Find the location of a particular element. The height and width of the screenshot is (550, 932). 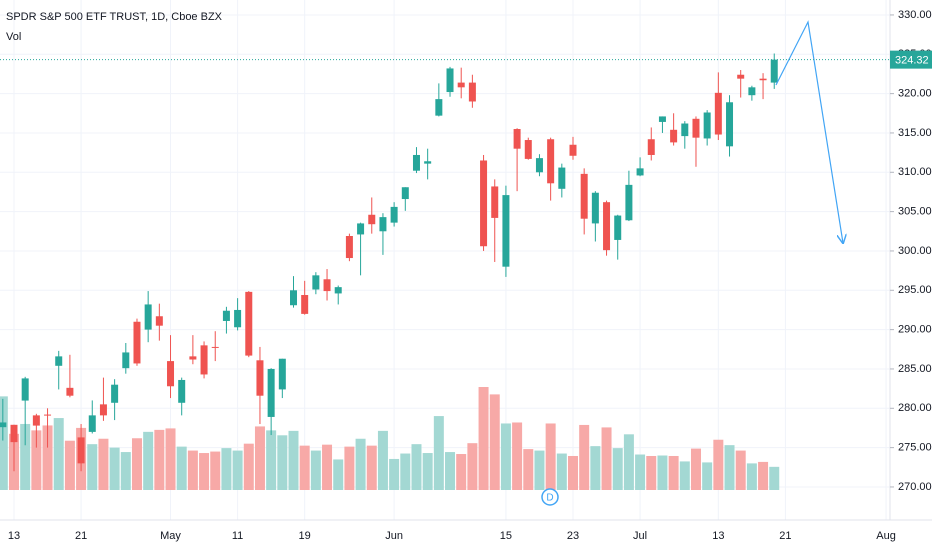

x-tick-label: May is located at coordinates (170, 536).